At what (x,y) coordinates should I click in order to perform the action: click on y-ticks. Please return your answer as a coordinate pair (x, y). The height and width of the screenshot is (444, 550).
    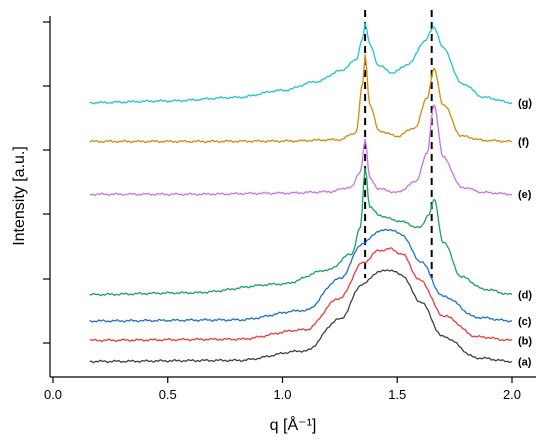
    Looking at the image, I should click on (46, 182).